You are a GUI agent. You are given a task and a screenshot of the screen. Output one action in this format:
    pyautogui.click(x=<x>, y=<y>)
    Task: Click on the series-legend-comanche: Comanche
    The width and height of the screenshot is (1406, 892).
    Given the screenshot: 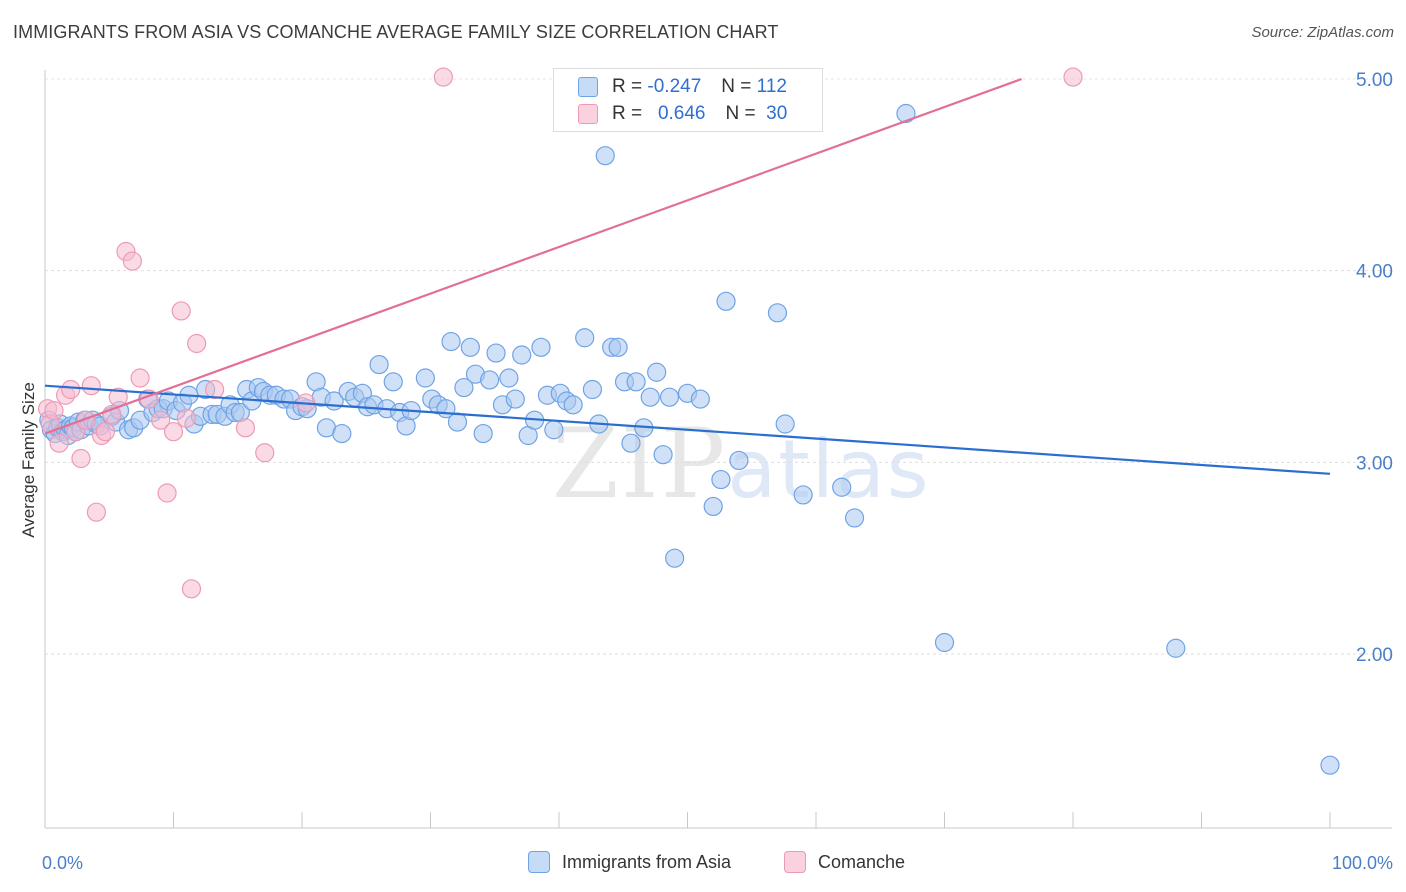 What is the action you would take?
    pyautogui.click(x=844, y=862)
    